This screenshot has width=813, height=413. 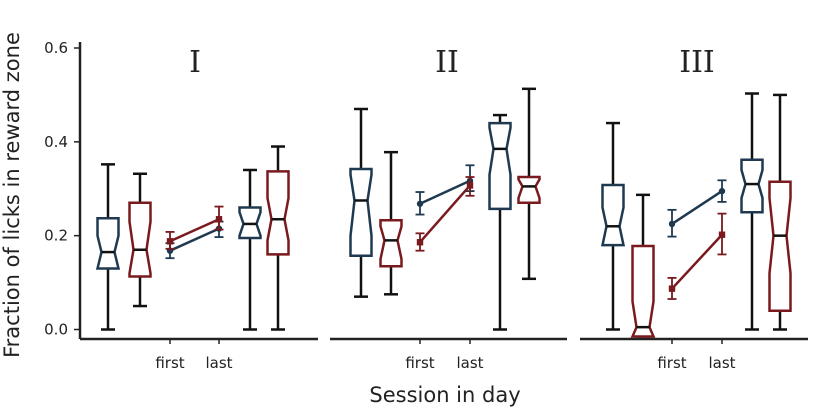 I want to click on y-tick-label: 0.0, so click(x=56, y=330).